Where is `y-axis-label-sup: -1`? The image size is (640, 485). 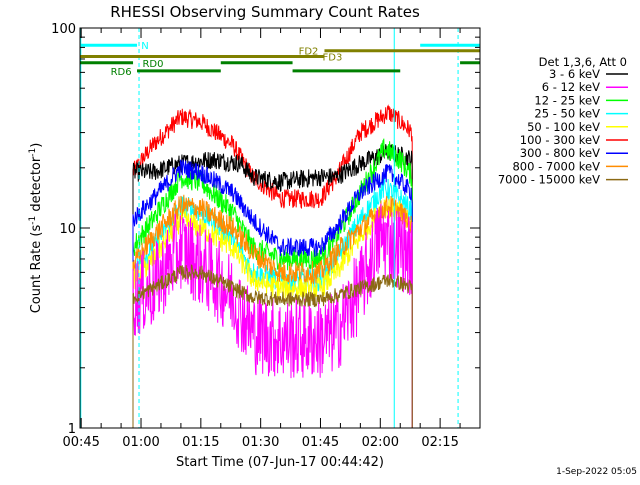
y-axis-label-sup: -1 is located at coordinates (33, 220).